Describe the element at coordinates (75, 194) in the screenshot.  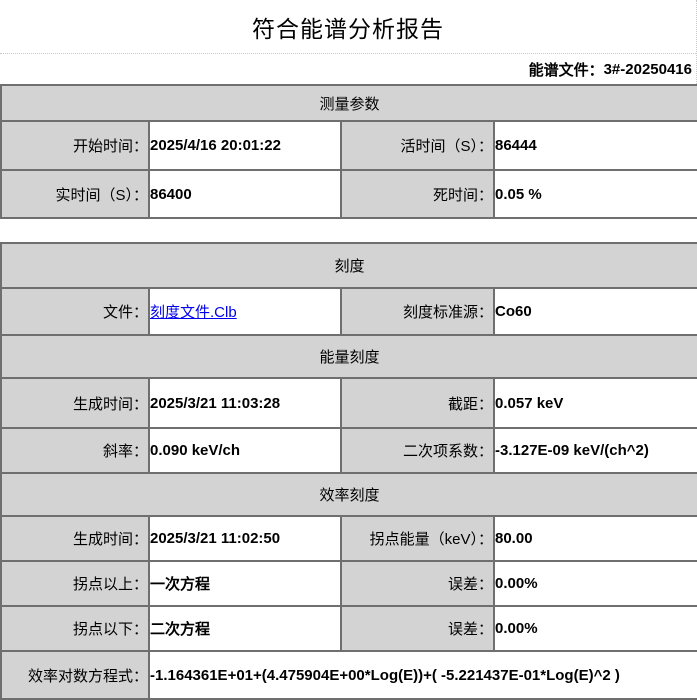
I see `real-time-label: 实时间（S）：` at that location.